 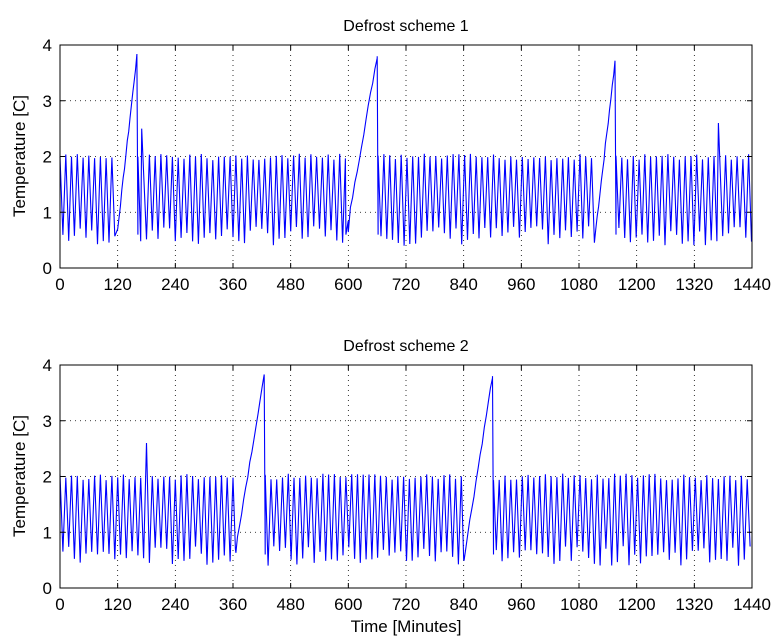 What do you see at coordinates (405, 26) in the screenshot?
I see `chart-title: Defrost scheme 1` at bounding box center [405, 26].